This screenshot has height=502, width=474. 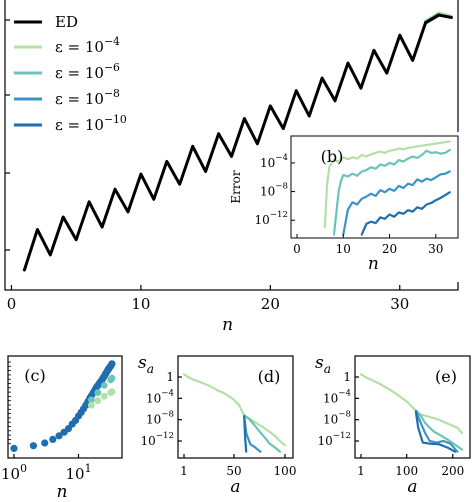 I want to click on panel-c-xtick-label: 10⁰, so click(x=14, y=472).